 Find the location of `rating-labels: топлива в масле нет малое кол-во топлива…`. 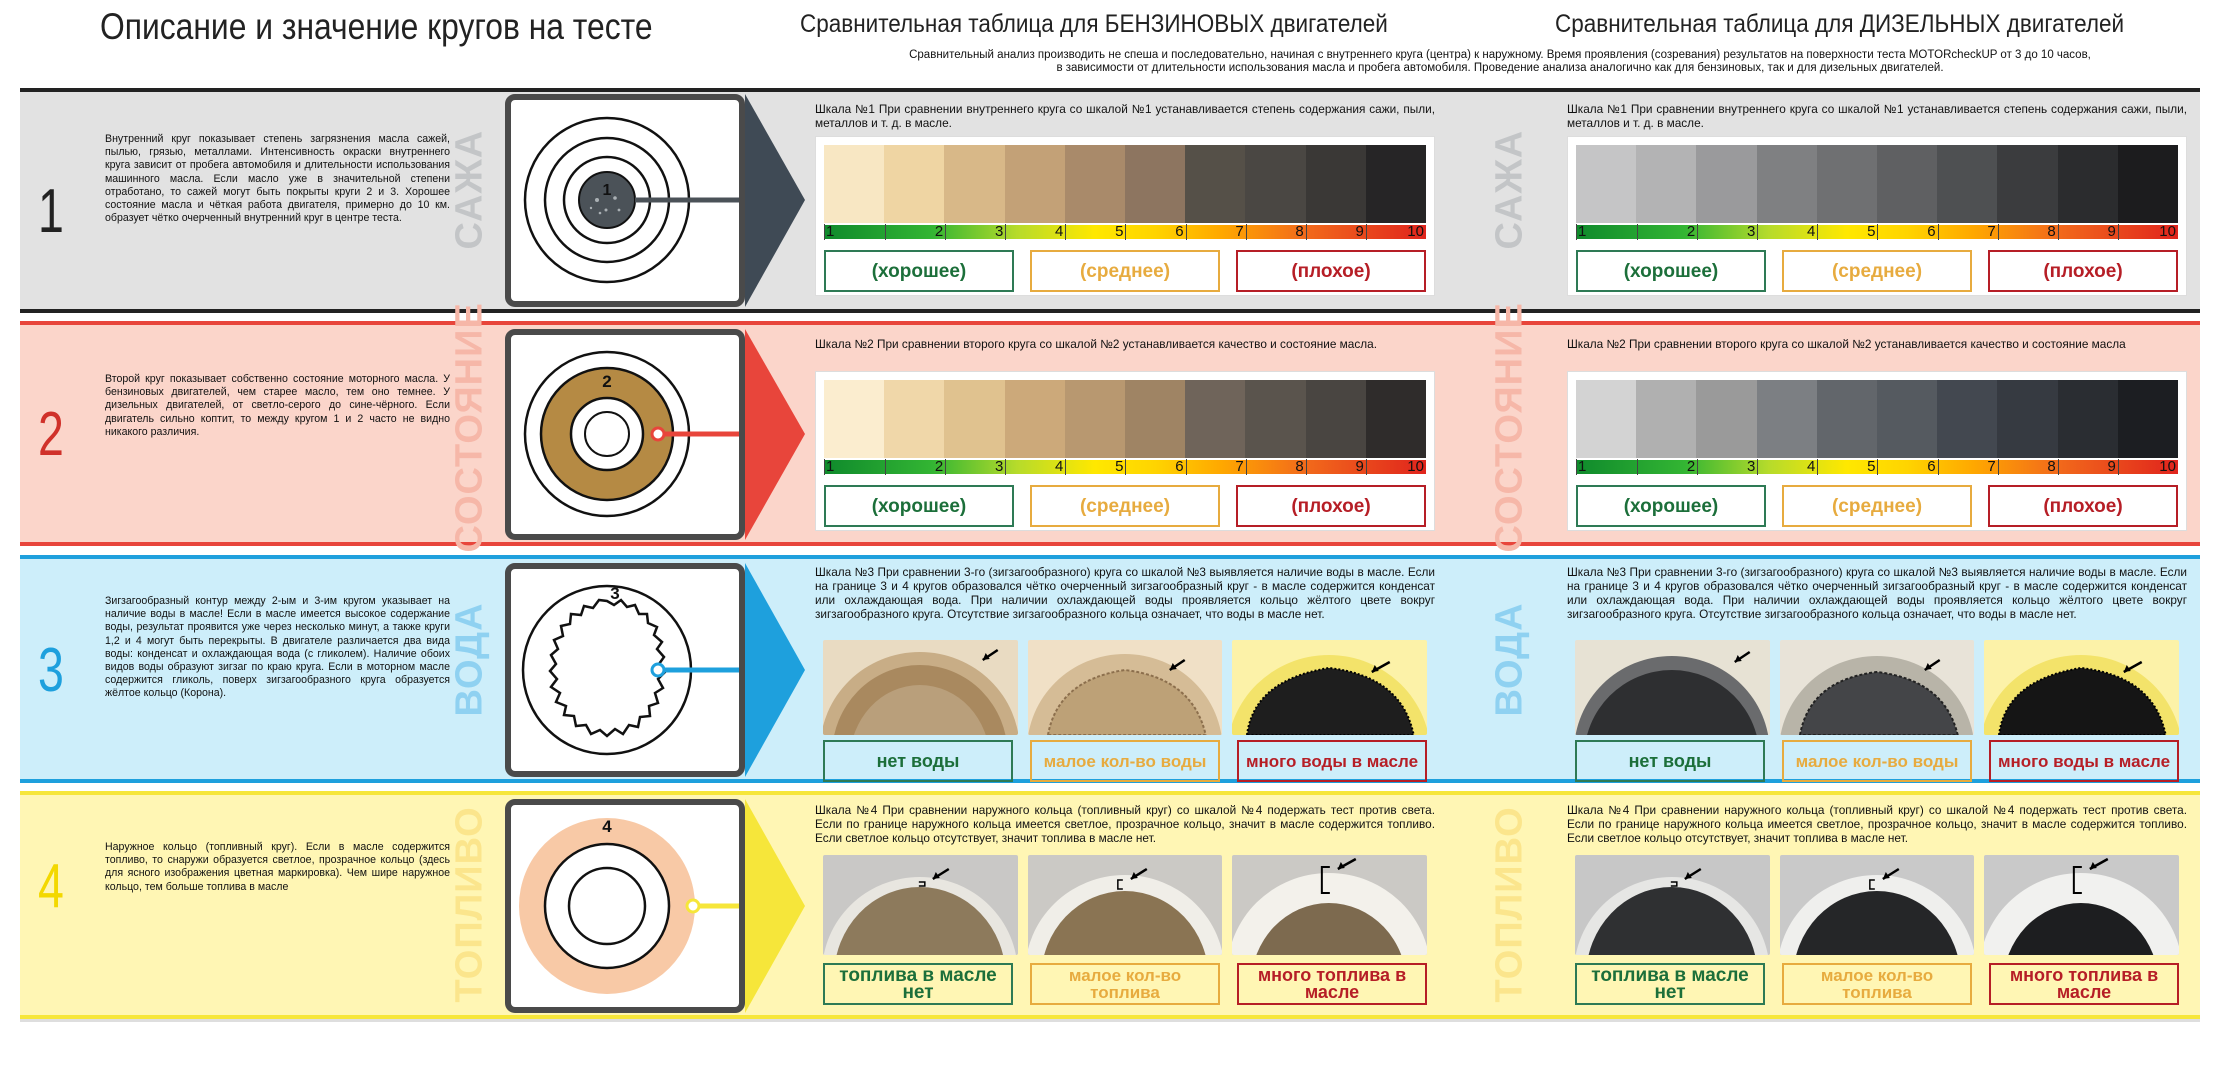

rating-labels: топлива в масле нет малое кол-во топлива… is located at coordinates (1877, 984).